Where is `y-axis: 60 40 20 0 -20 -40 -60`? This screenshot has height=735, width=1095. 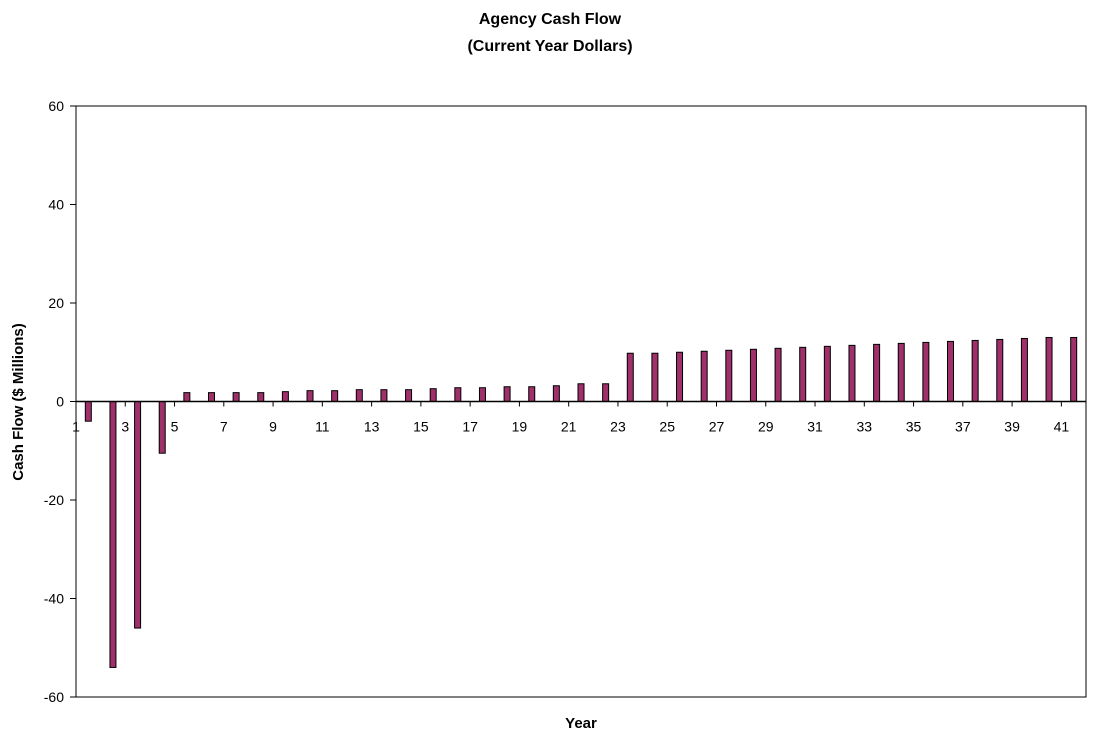 y-axis: 60 40 20 0 -20 -40 -60 is located at coordinates (60, 401).